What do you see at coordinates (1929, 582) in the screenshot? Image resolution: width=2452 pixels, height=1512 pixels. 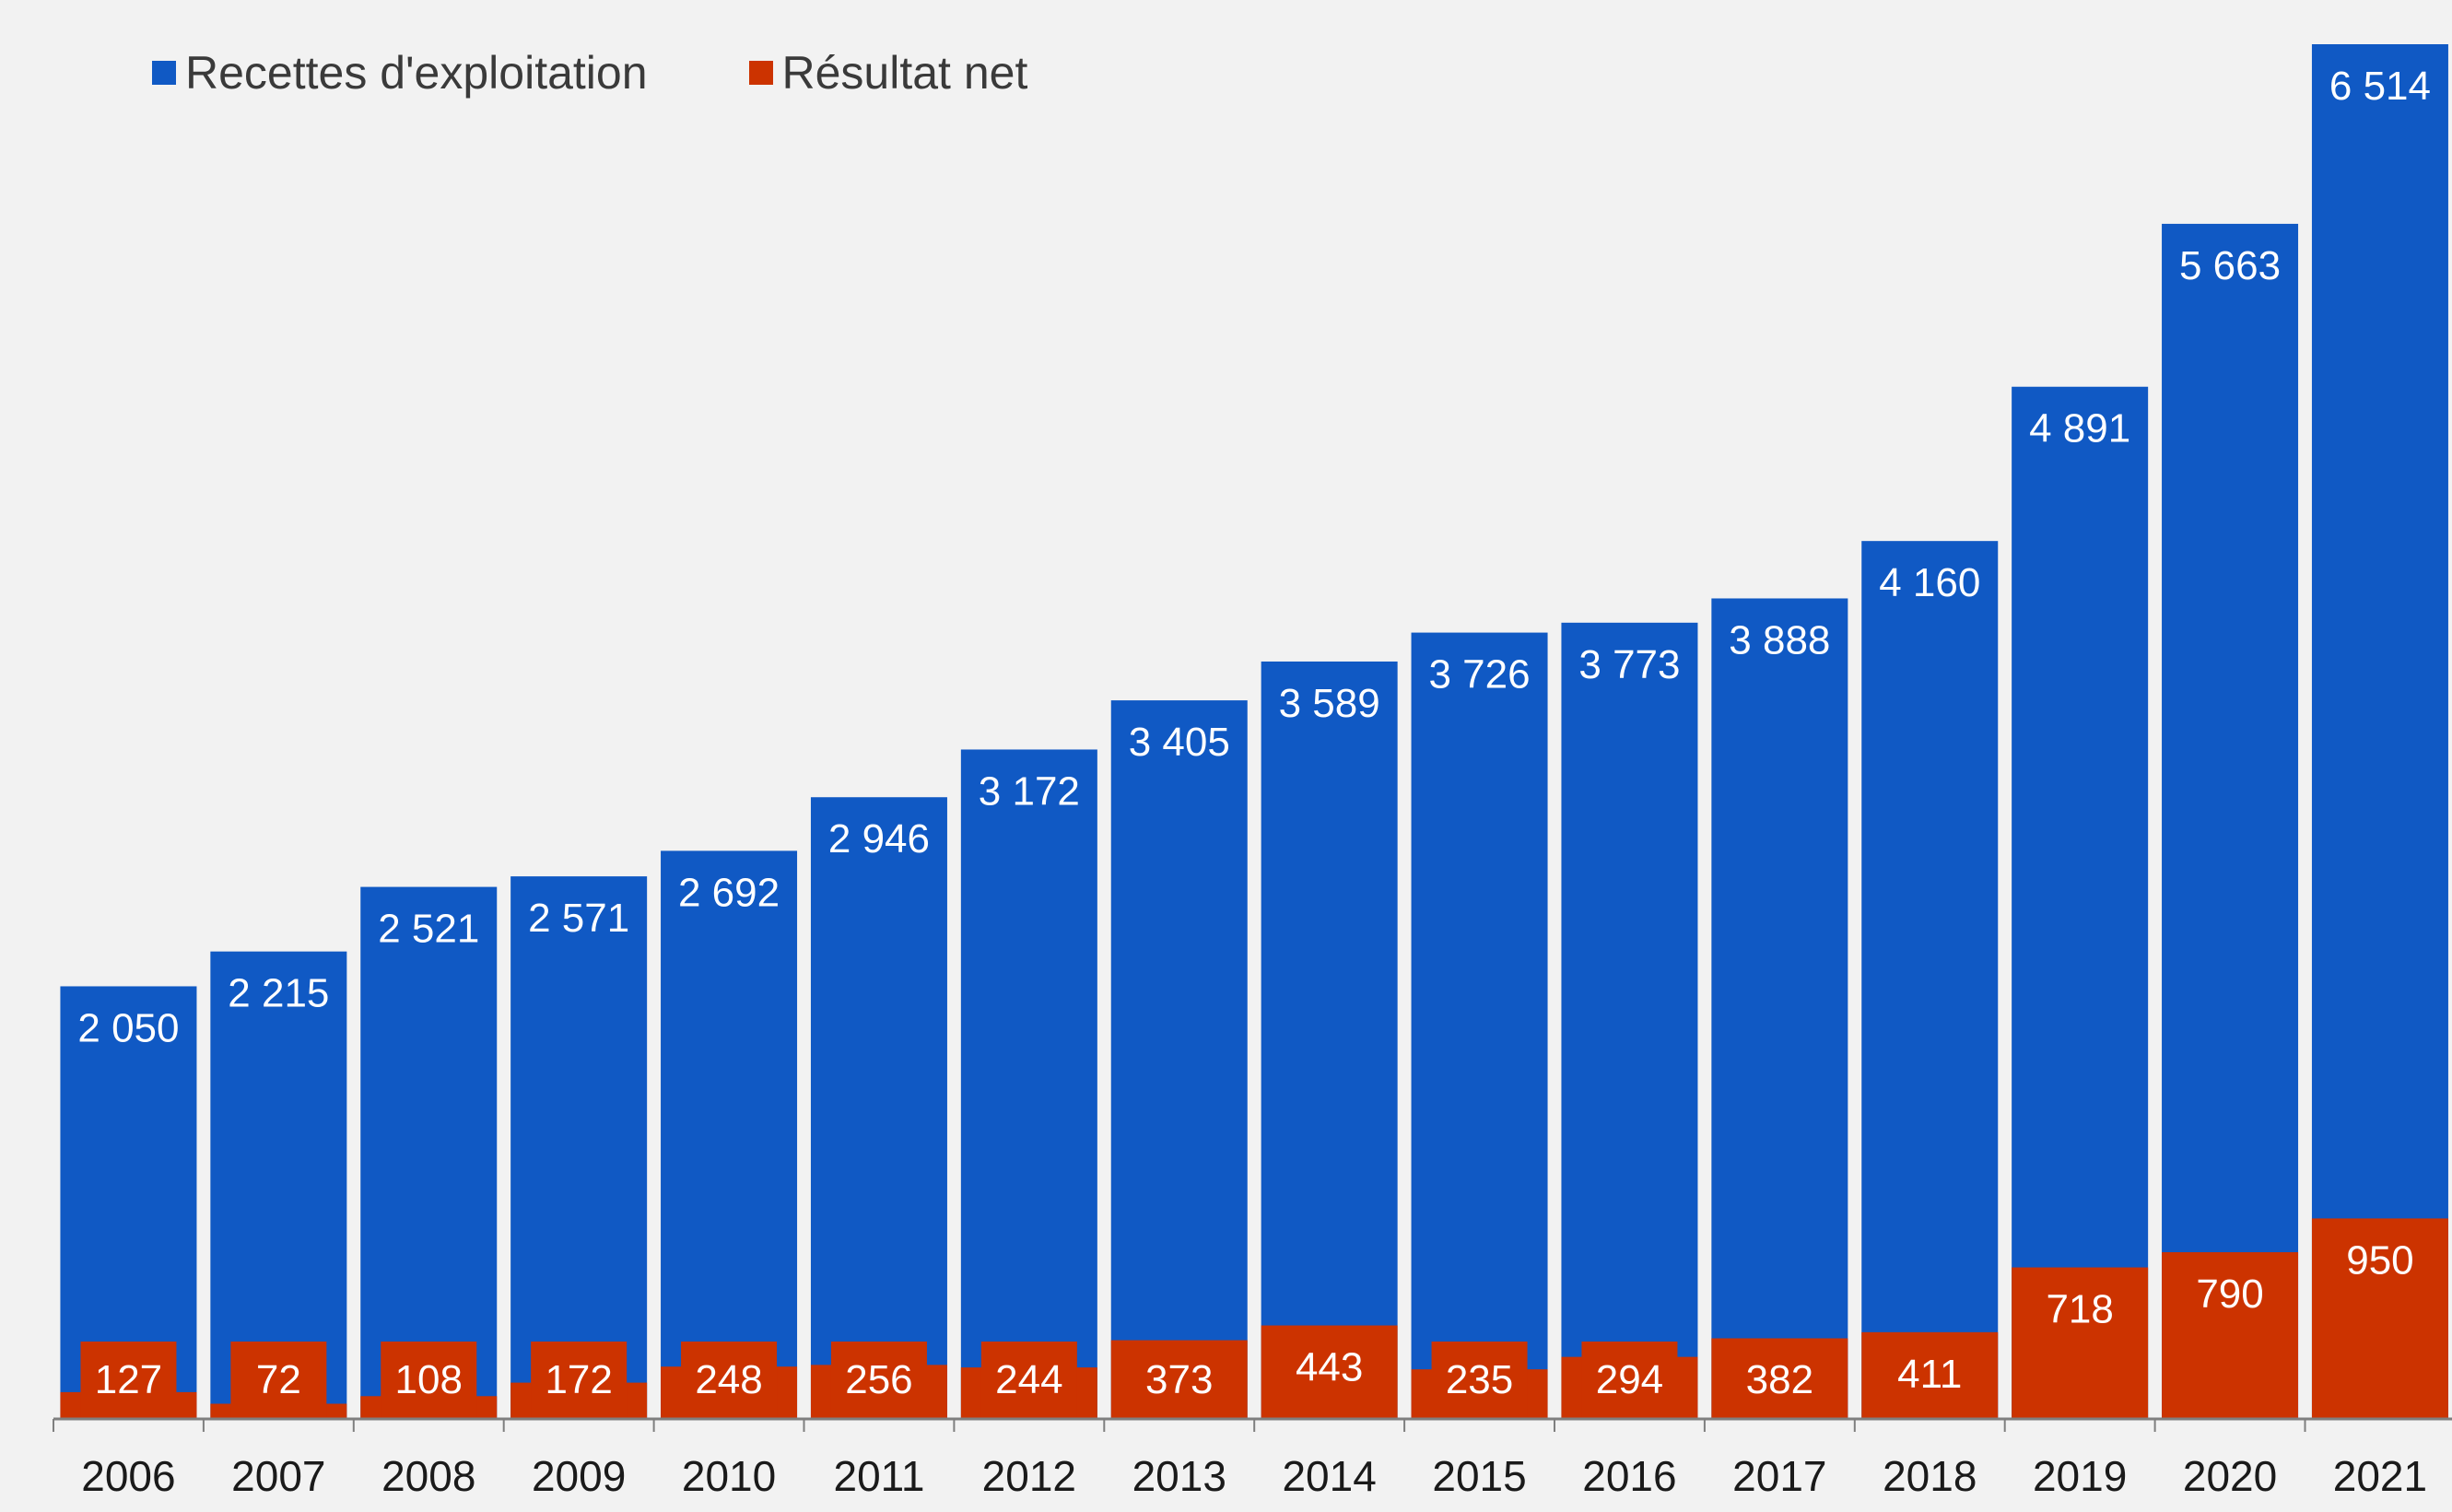 I see `revenue-label-2018: 4 160` at bounding box center [1929, 582].